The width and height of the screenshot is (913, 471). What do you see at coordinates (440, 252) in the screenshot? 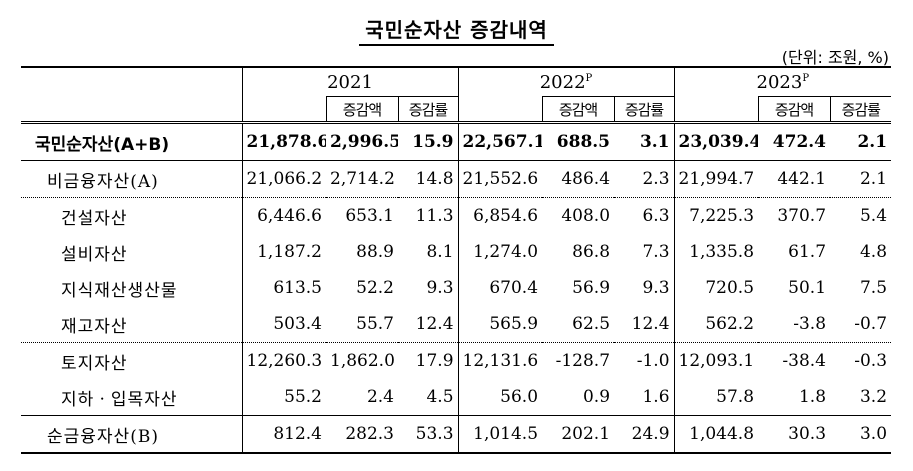
I see `cell-rate: 8.1` at bounding box center [440, 252].